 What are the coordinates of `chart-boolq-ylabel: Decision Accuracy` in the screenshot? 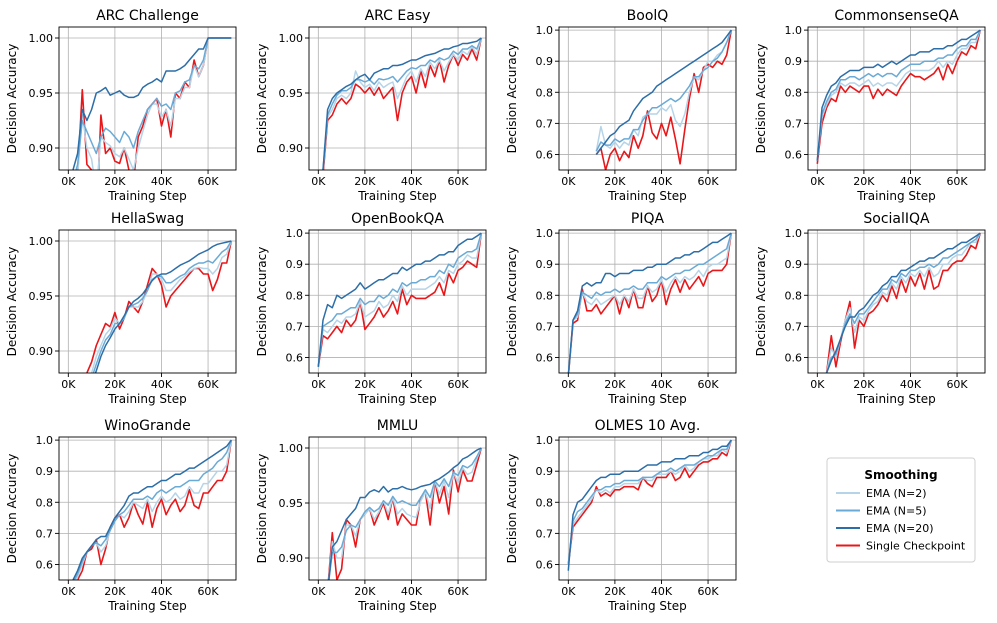 It's located at (512, 99).